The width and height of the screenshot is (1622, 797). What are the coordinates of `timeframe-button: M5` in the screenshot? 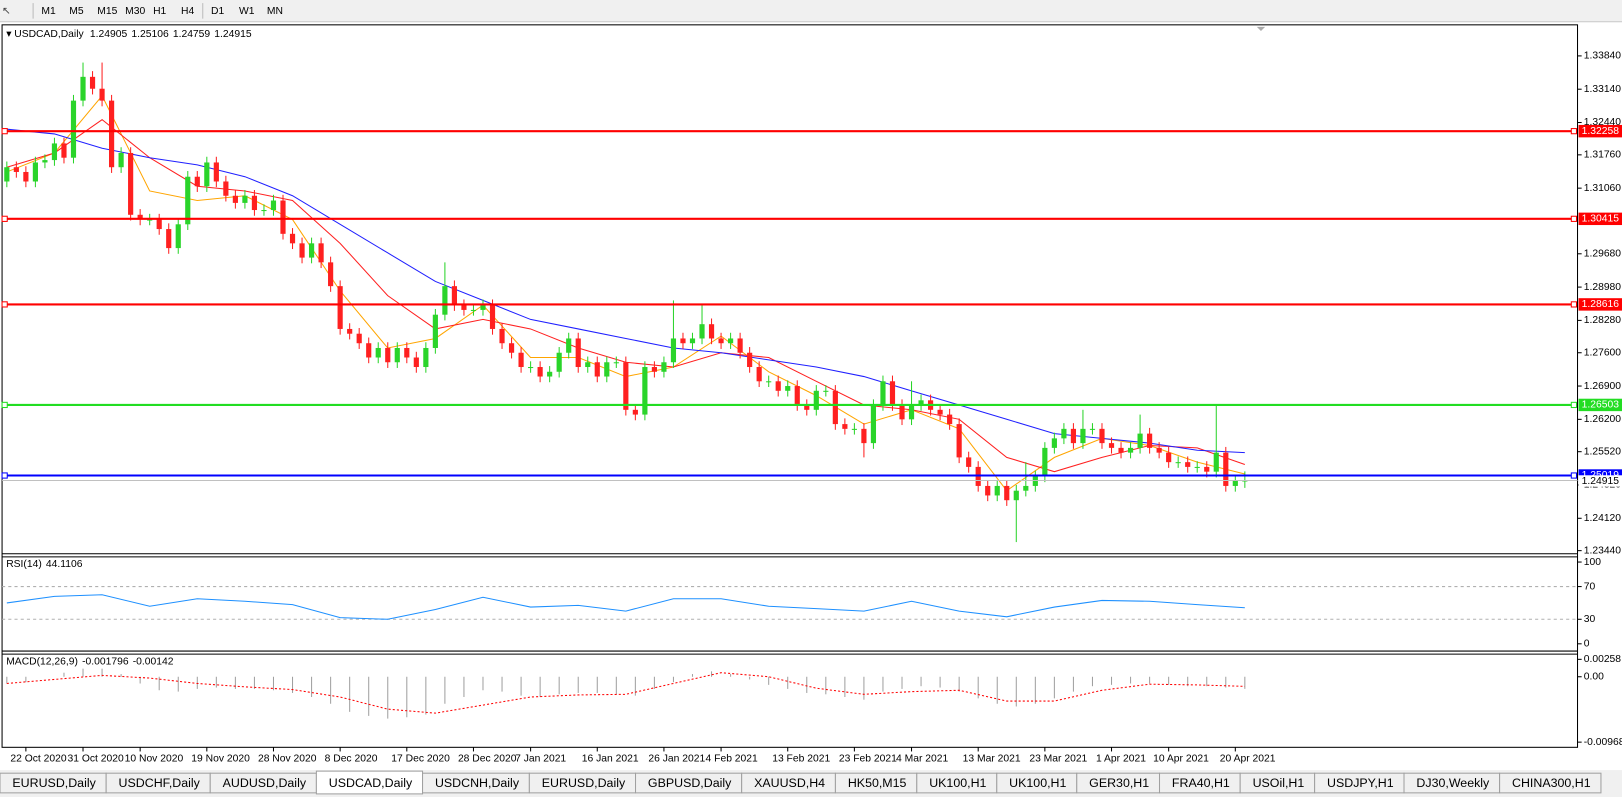 It's located at (76, 11).